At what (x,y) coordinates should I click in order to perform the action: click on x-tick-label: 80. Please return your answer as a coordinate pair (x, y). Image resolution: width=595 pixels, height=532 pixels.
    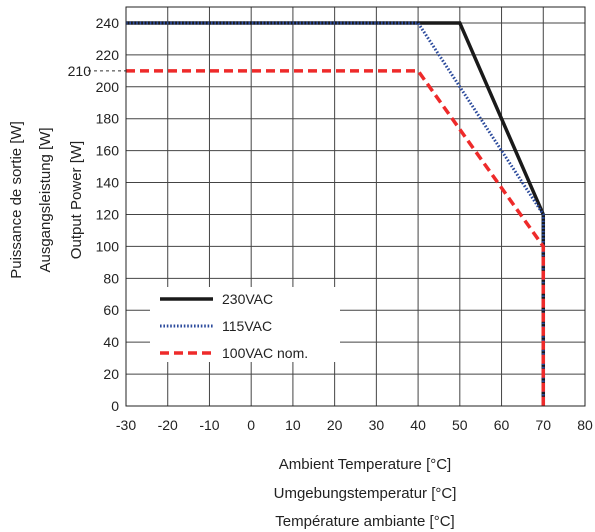
    Looking at the image, I should click on (585, 425).